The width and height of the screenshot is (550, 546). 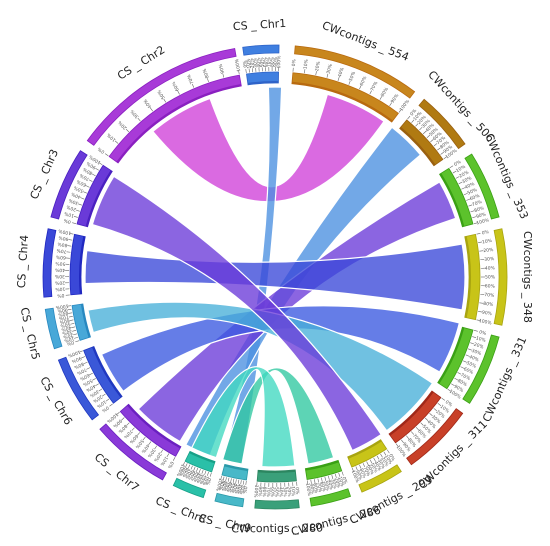 What do you see at coordinates (277, 529) in the screenshot?
I see `segment-label-CW280: CWcontigs _ 280` at bounding box center [277, 529].